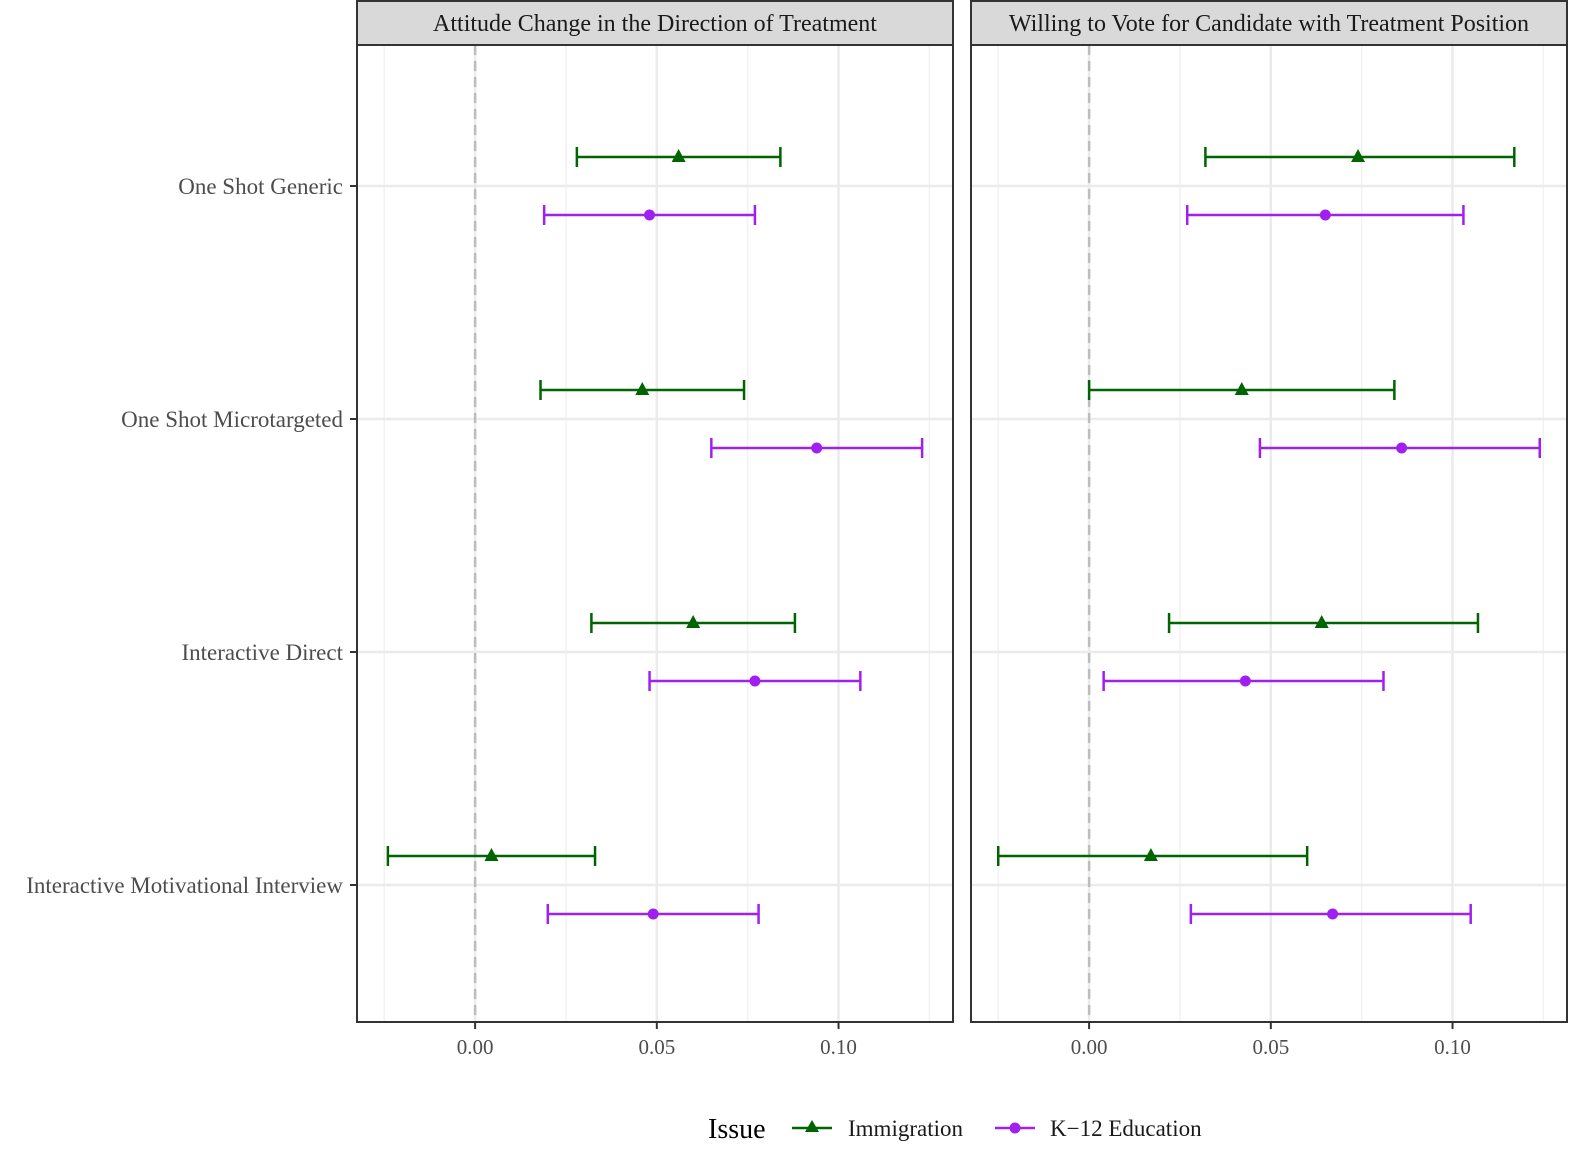 This screenshot has height=1163, width=1588. I want to click on y-tick-label-interactive-direct: Interactive Direct, so click(262, 652).